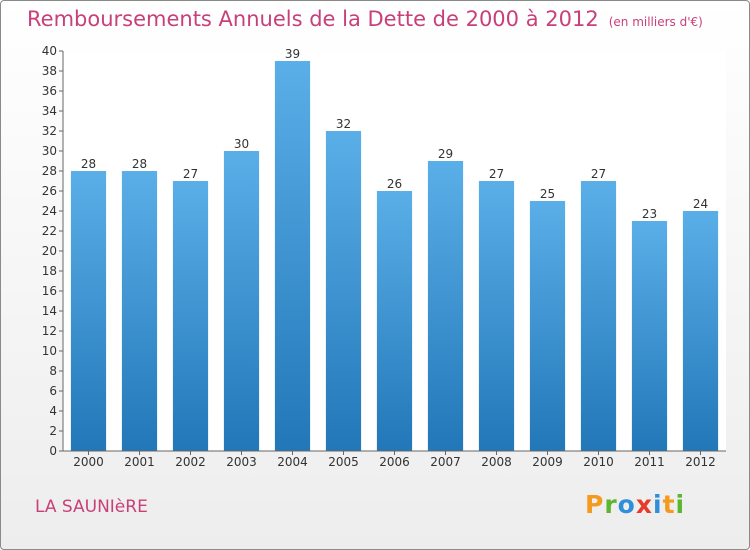 The height and width of the screenshot is (550, 750). Describe the element at coordinates (49, 251) in the screenshot. I see `y-tick-label-20: 20` at that location.